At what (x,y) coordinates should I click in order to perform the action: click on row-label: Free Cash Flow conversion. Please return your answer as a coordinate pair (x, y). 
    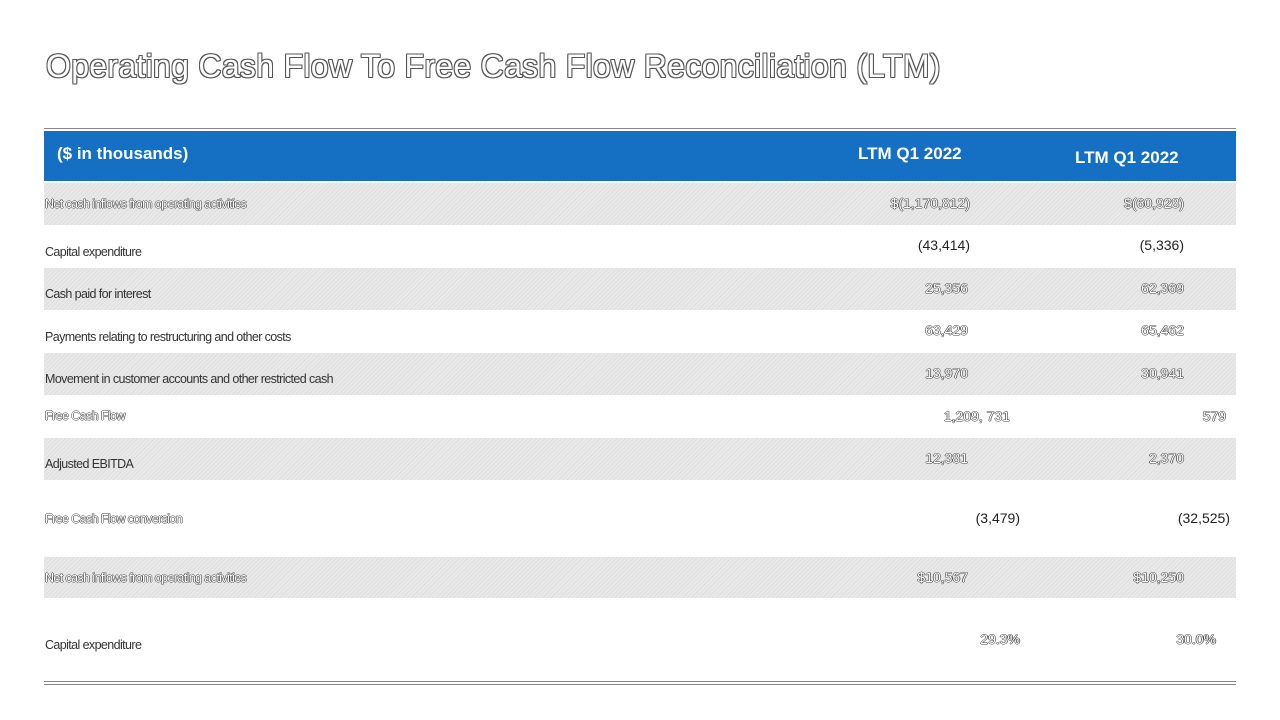
    Looking at the image, I should click on (114, 519).